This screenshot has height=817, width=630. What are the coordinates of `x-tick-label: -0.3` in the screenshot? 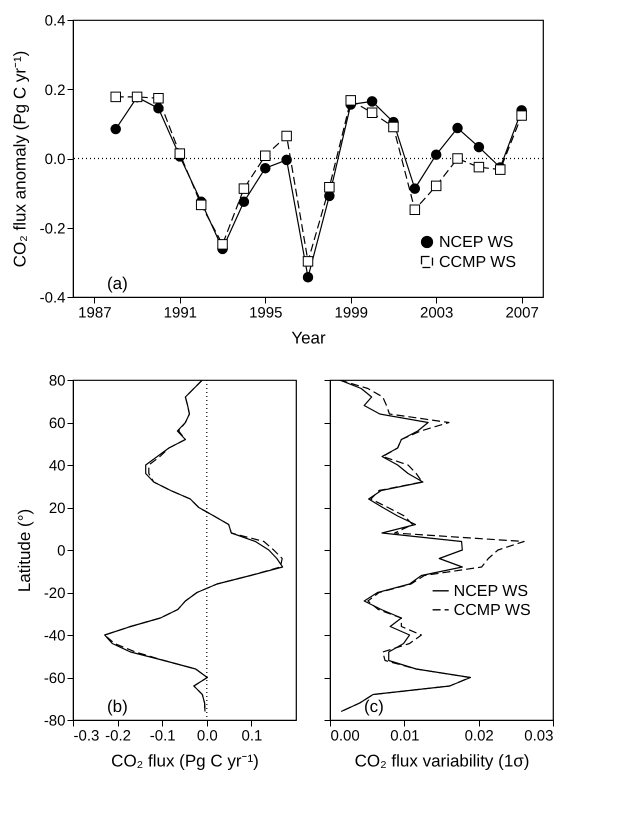 It's located at (87, 736).